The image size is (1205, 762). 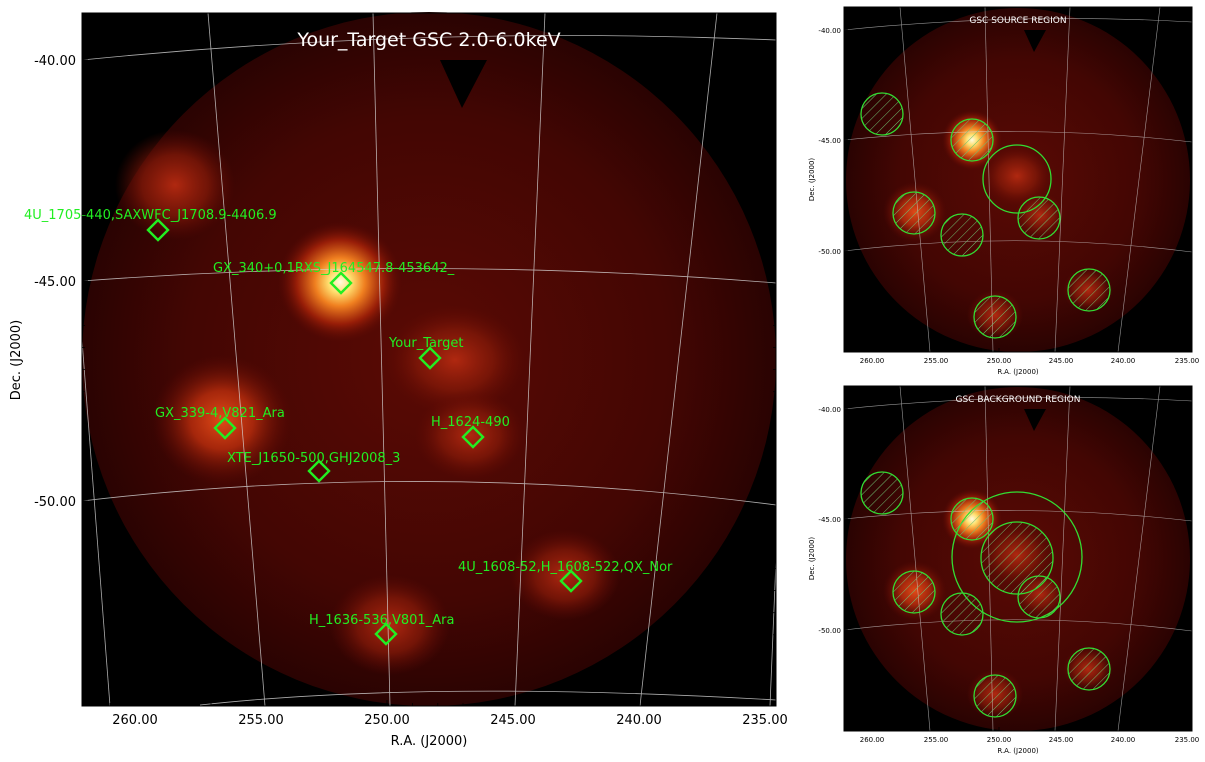 I want to click on source-label: 4U_1705-440,SAXWFC_J1708.9-4406.9, so click(x=150, y=215).